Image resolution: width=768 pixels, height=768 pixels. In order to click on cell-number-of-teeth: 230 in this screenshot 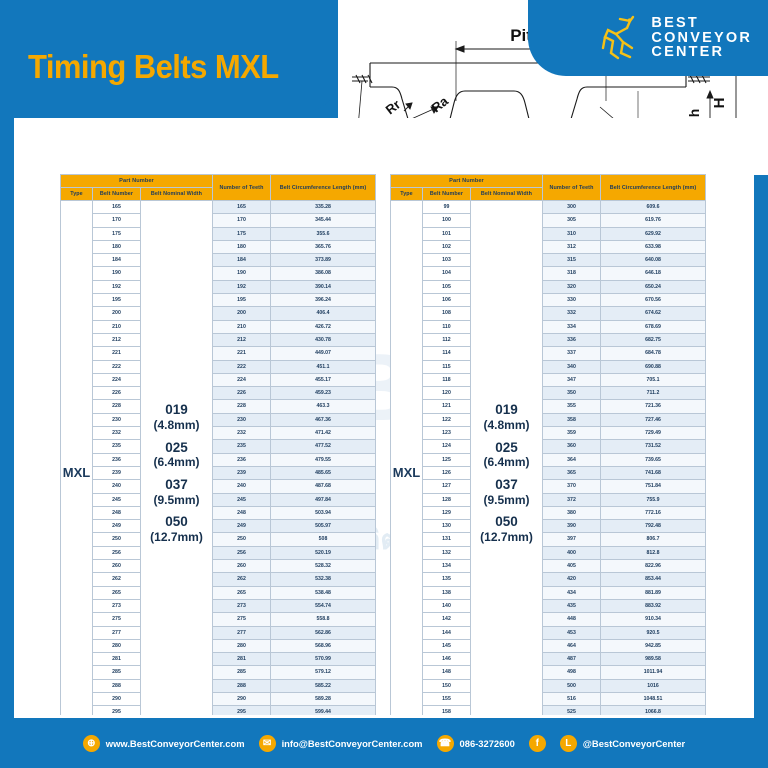, I will do `click(241, 420)`.